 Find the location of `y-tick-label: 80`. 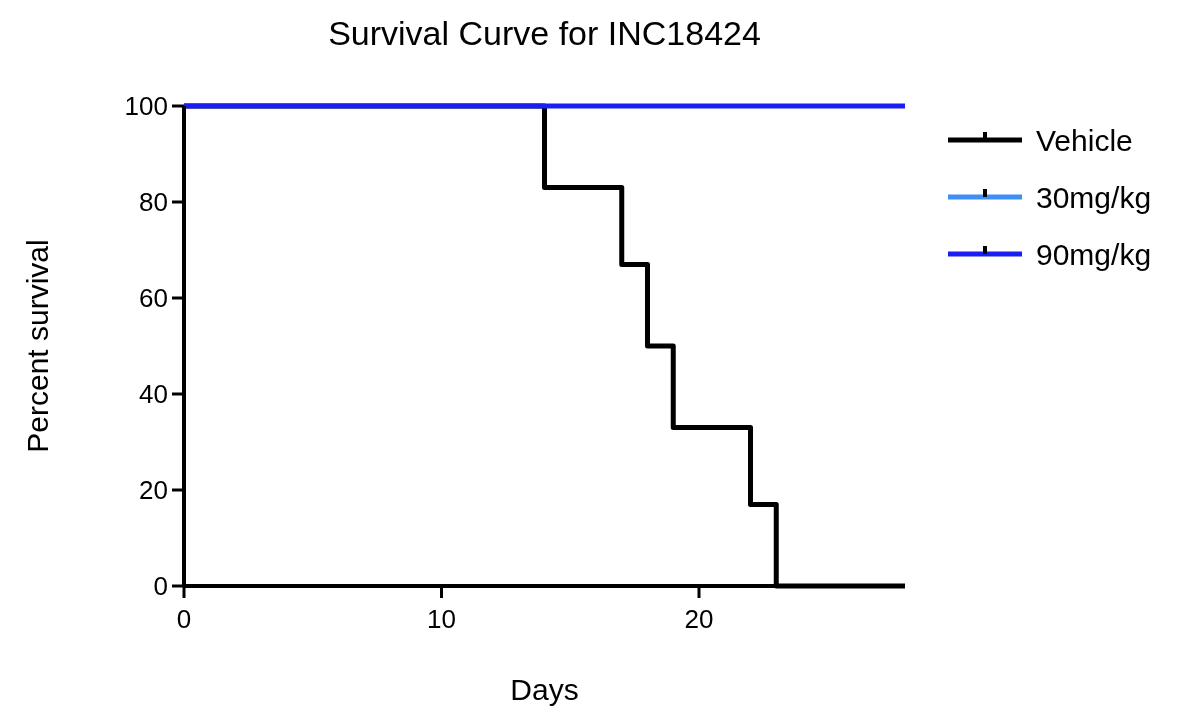

y-tick-label: 80 is located at coordinates (153, 202).